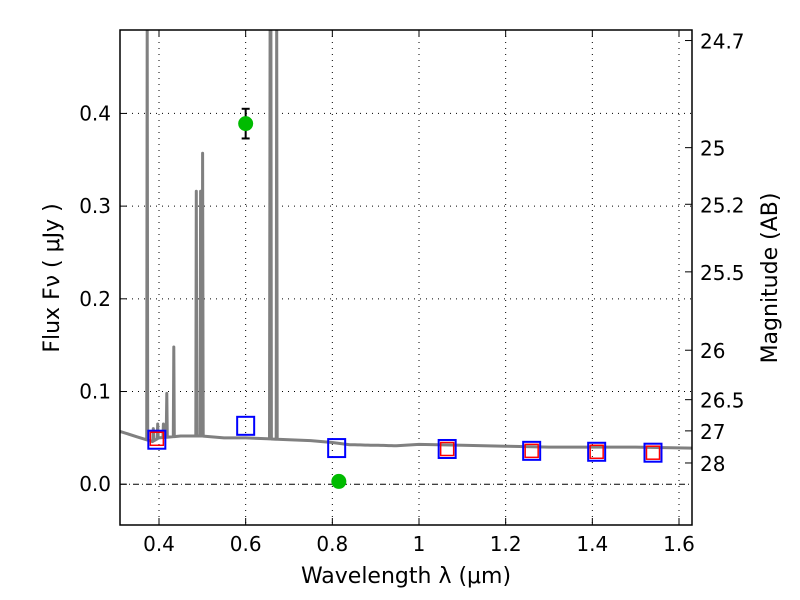  Describe the element at coordinates (95, 206) in the screenshot. I see `y-tick-label: 0.3` at that location.